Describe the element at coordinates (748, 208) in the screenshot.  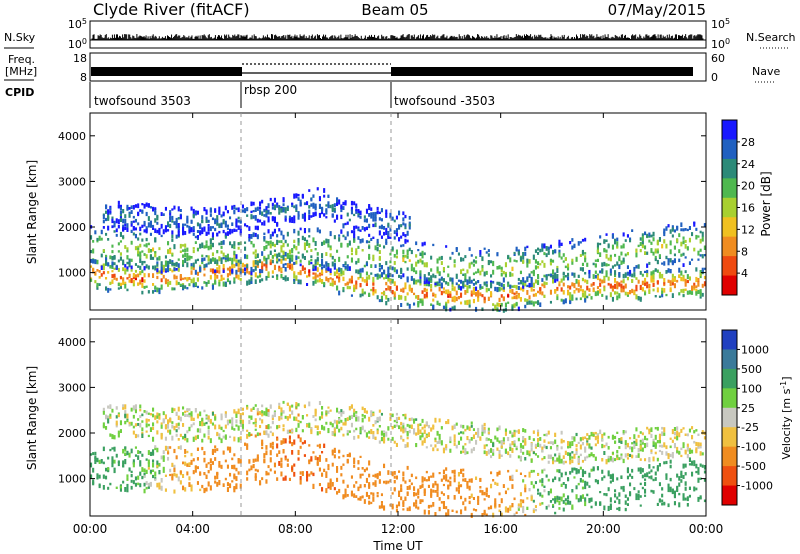
I see `colorbar-tick-label: 16` at that location.